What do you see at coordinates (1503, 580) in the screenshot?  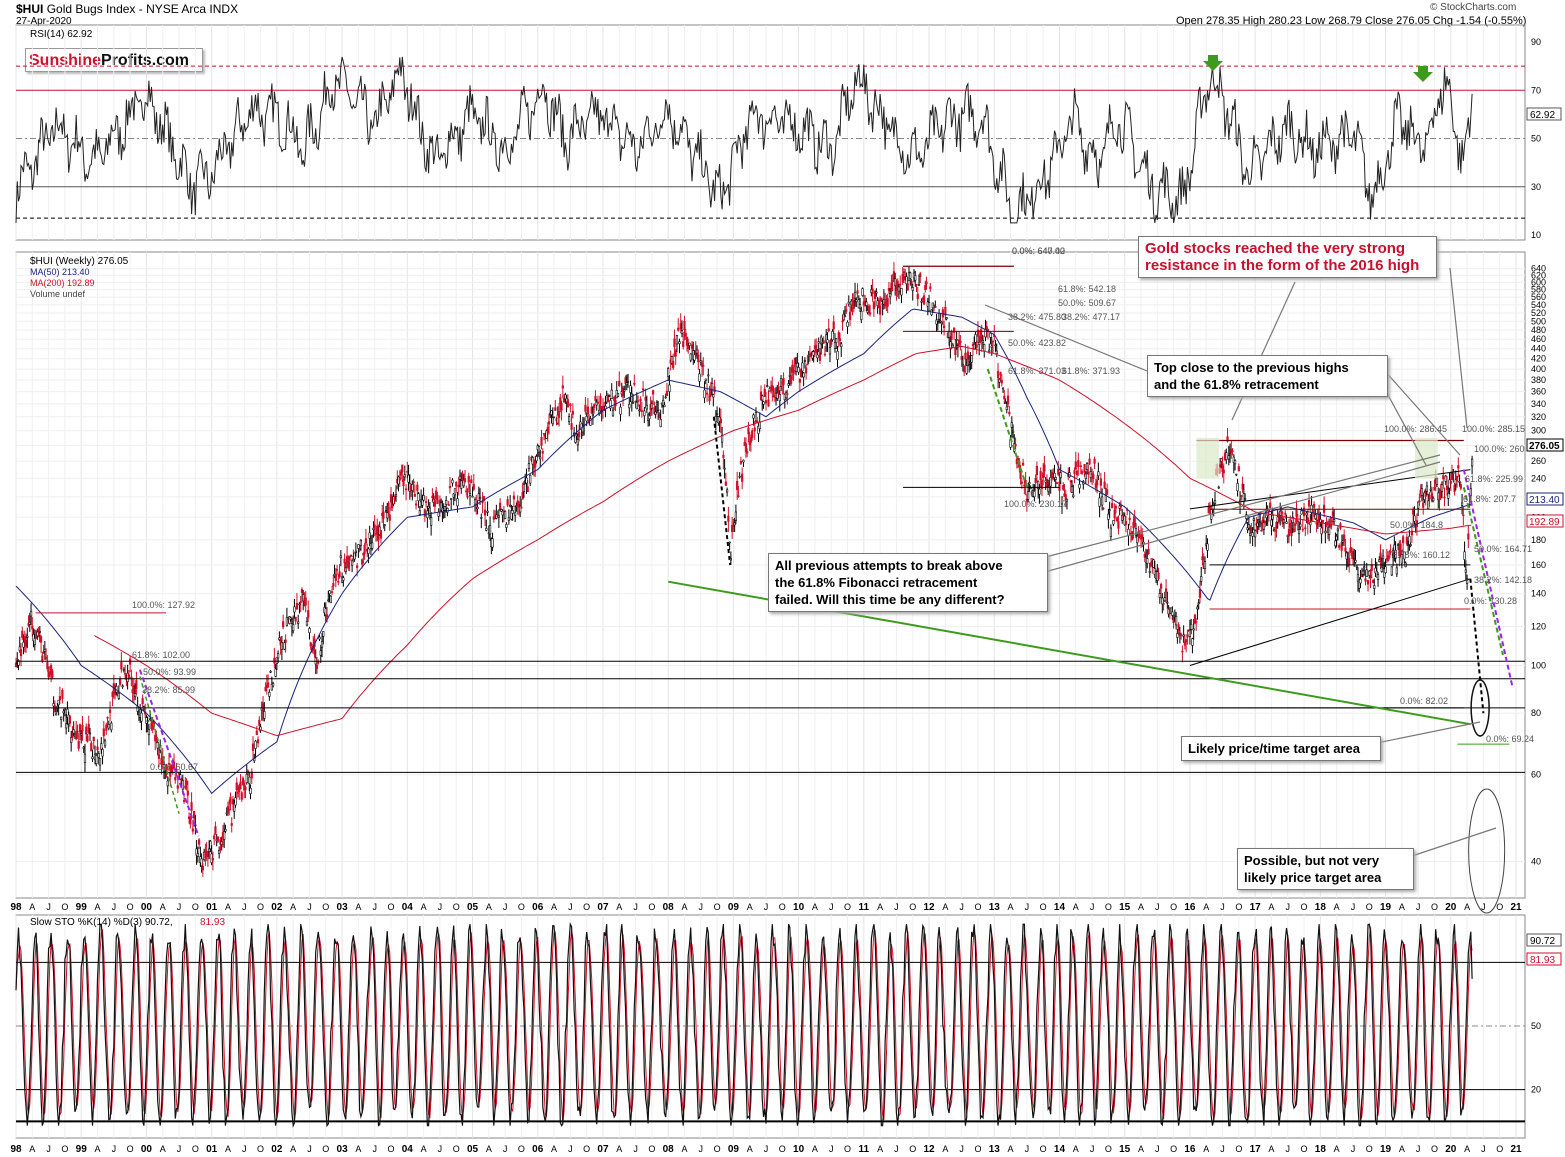 I see `fib-label: 38.2%: 142.18` at bounding box center [1503, 580].